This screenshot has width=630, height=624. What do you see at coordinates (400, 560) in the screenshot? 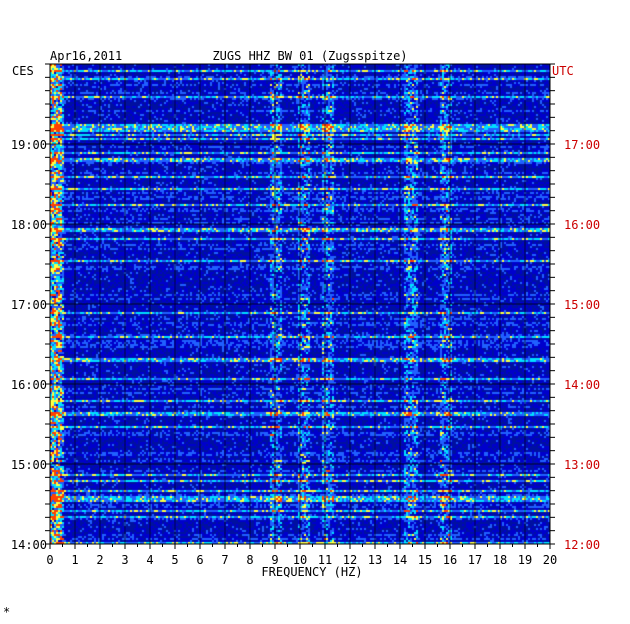
I see `x-tick-label: 14` at bounding box center [400, 560].